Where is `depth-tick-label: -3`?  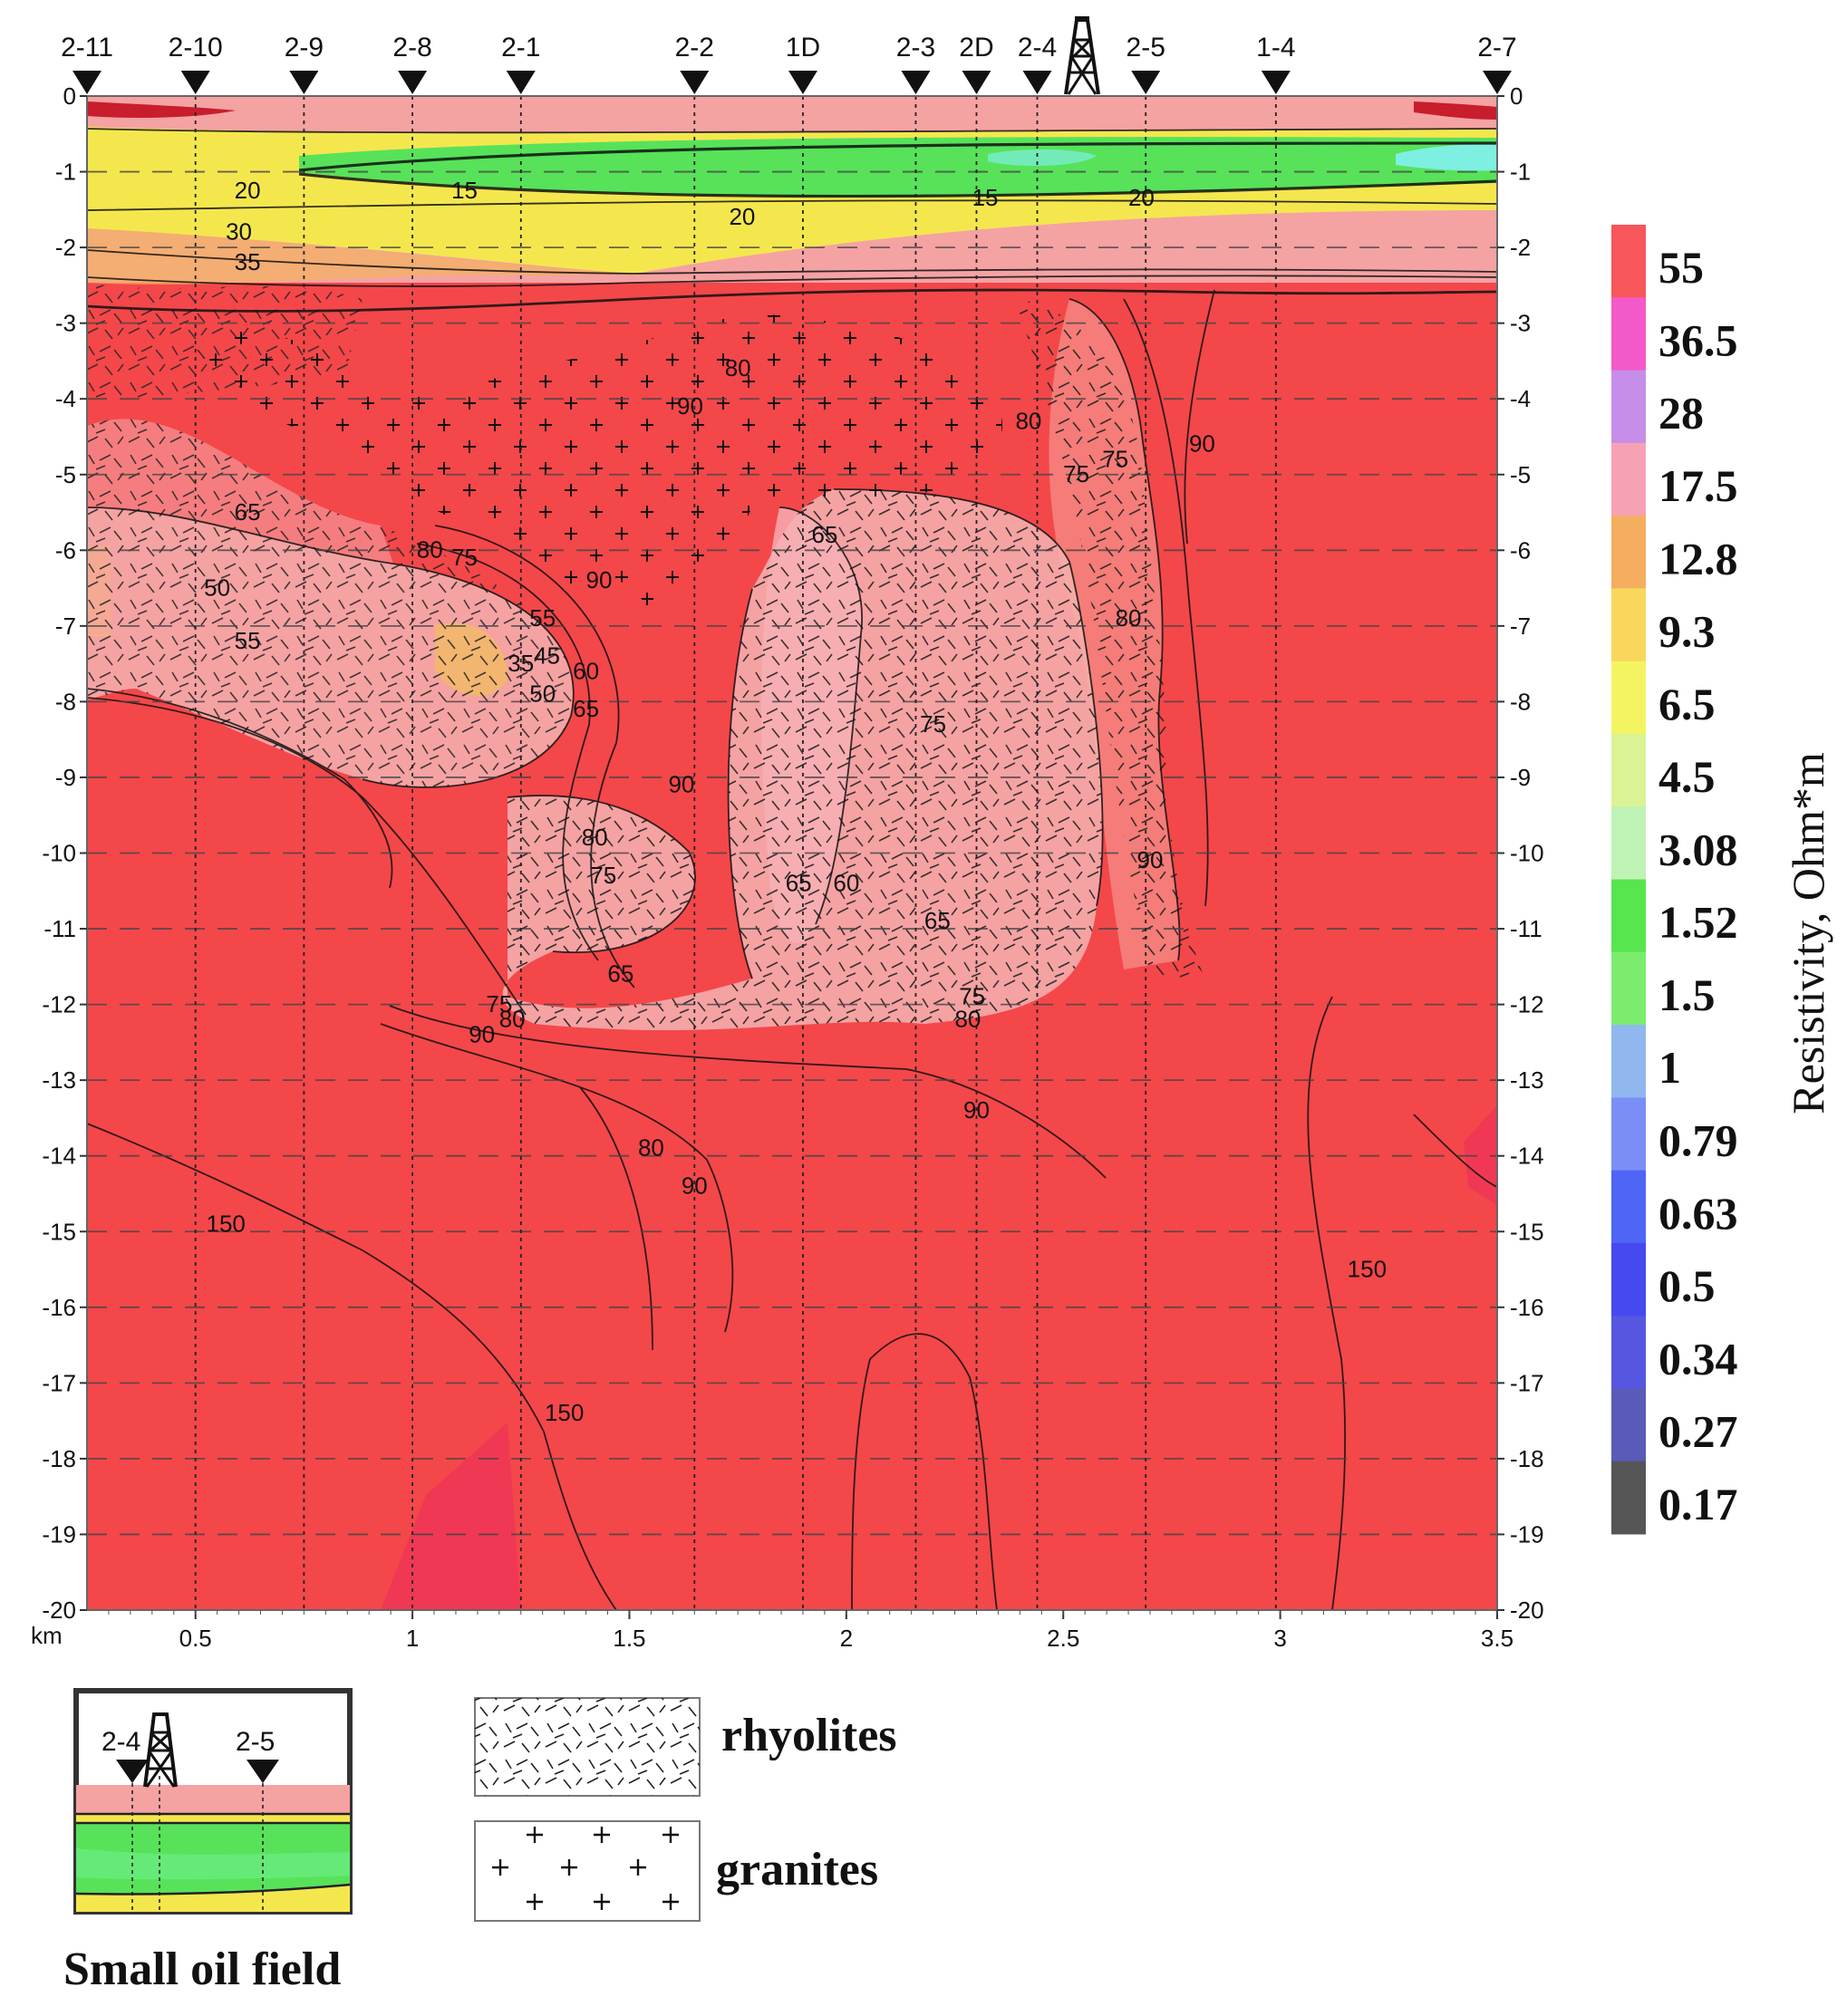
depth-tick-label: -3 is located at coordinates (1520, 323).